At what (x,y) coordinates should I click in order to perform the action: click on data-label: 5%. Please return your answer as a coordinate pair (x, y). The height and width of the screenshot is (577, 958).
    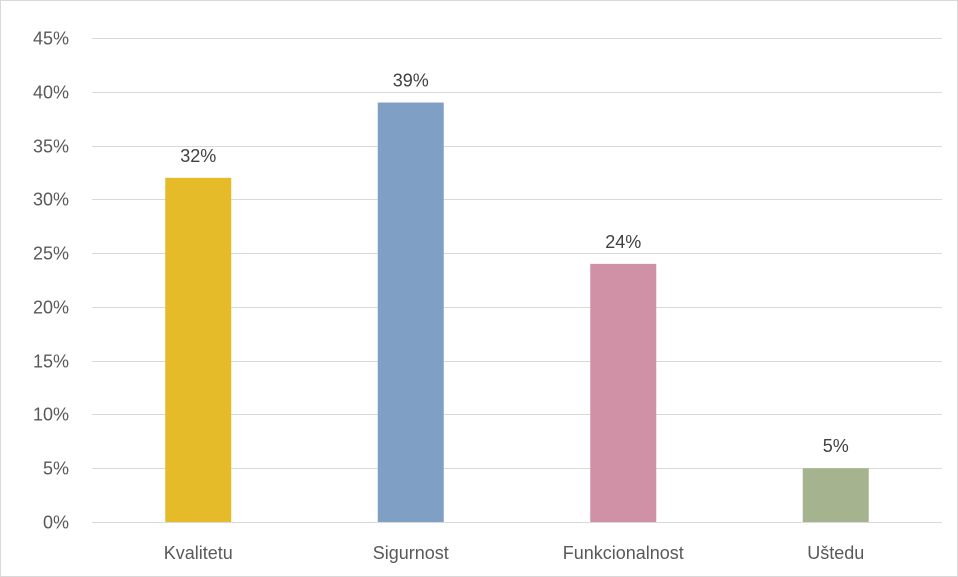
    Looking at the image, I should click on (836, 446).